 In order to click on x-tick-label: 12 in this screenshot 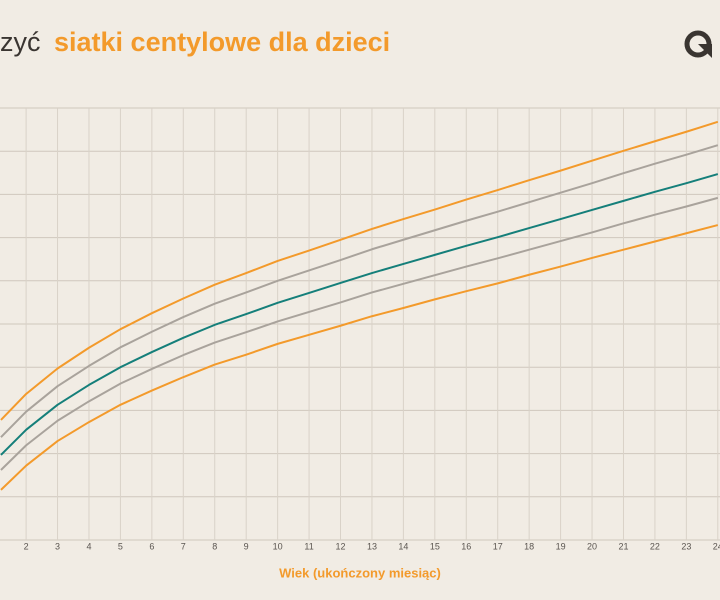, I will do `click(340, 546)`.